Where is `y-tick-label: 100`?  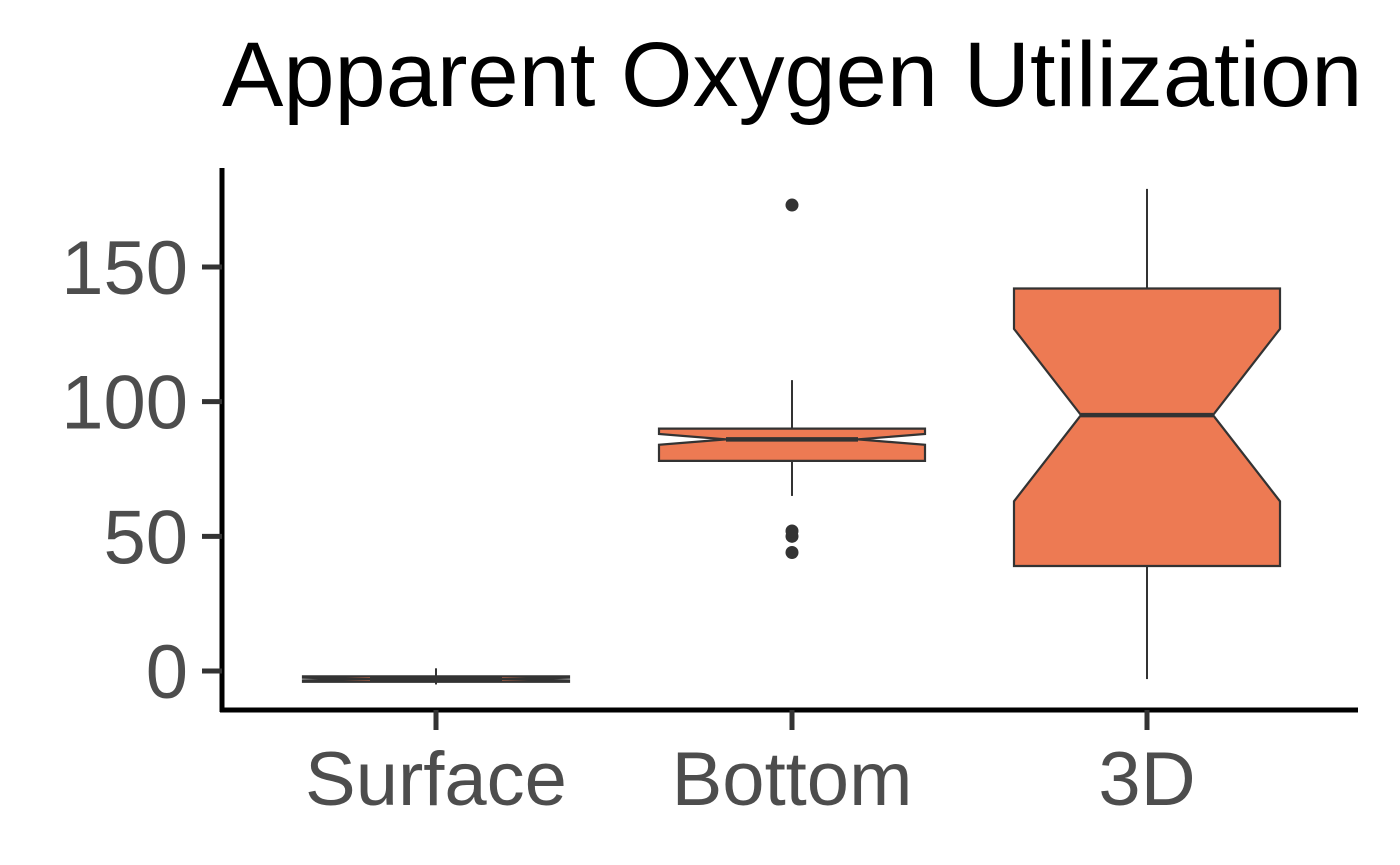 y-tick-label: 100 is located at coordinates (124, 403).